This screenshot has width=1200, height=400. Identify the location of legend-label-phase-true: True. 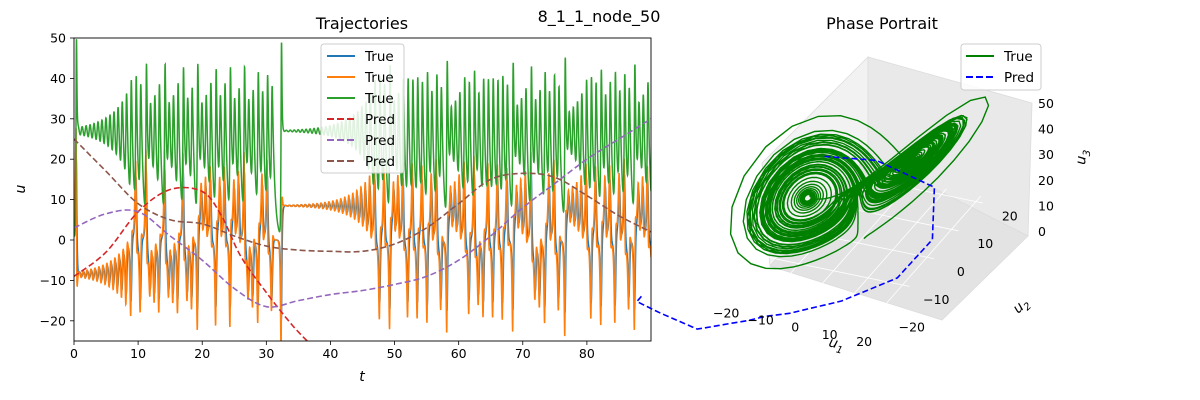
(1018, 57).